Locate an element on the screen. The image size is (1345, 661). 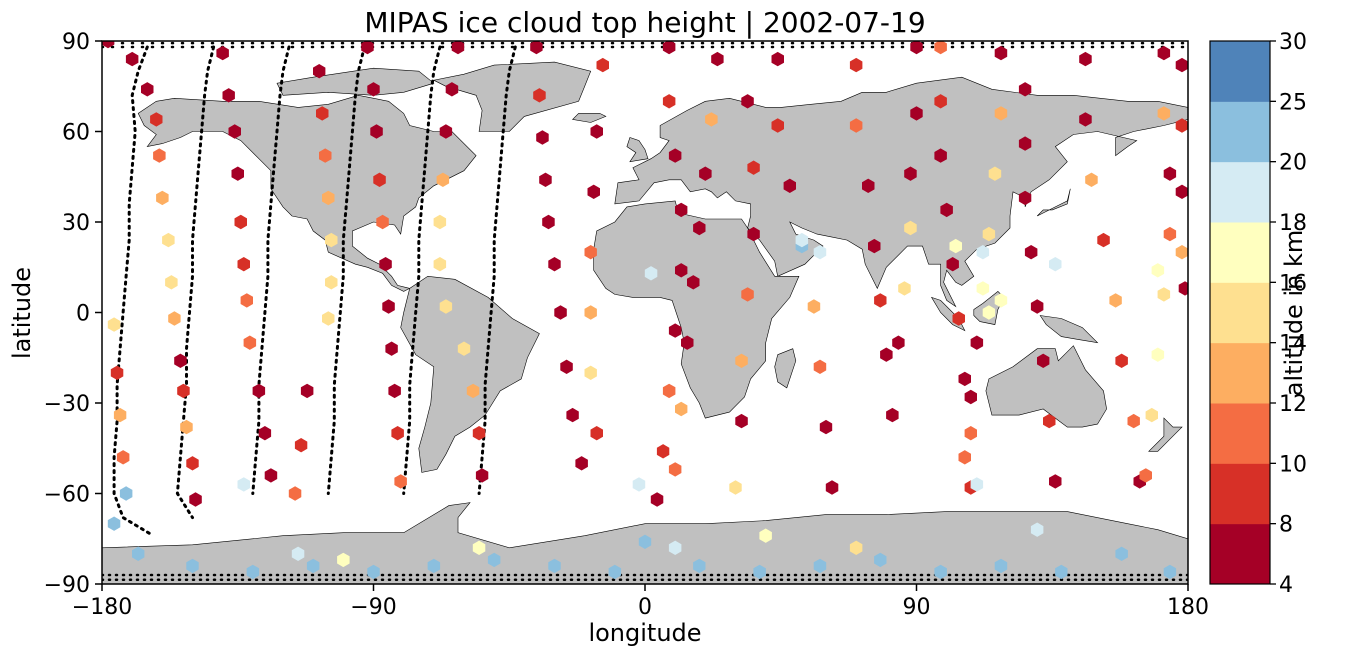
land-arctic-islands is located at coordinates (355, 81).